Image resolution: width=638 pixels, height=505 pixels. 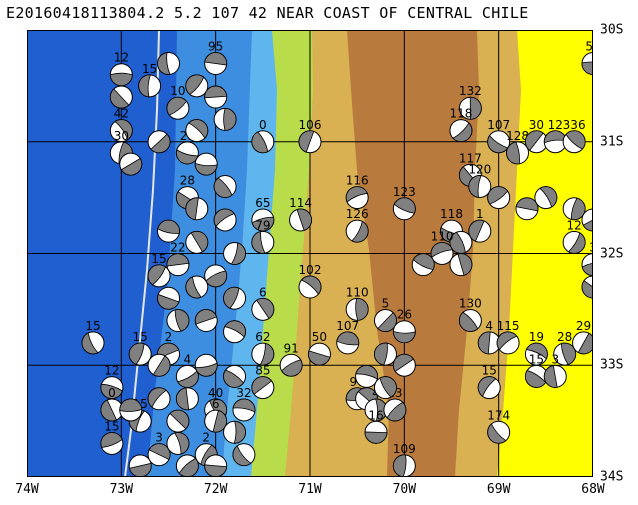 I want to click on focal-mechanism-marker: 1, so click(x=480, y=225).